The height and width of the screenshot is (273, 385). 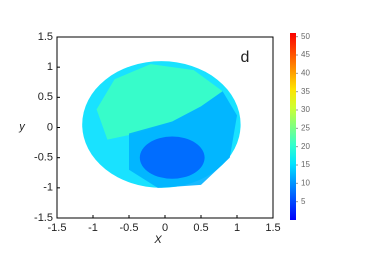 What do you see at coordinates (303, 201) in the screenshot?
I see `colorbar-tick-label: 5` at bounding box center [303, 201].